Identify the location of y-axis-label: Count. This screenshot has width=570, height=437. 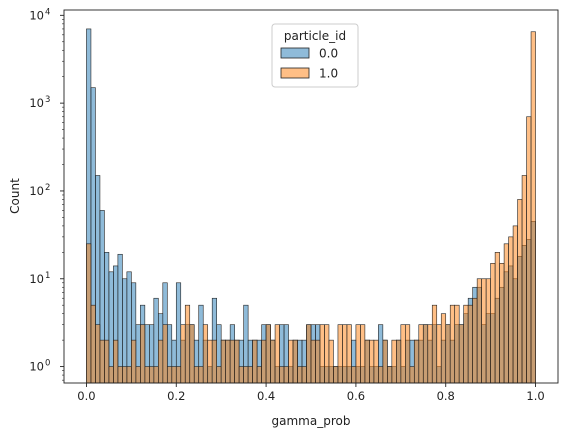
(15, 196).